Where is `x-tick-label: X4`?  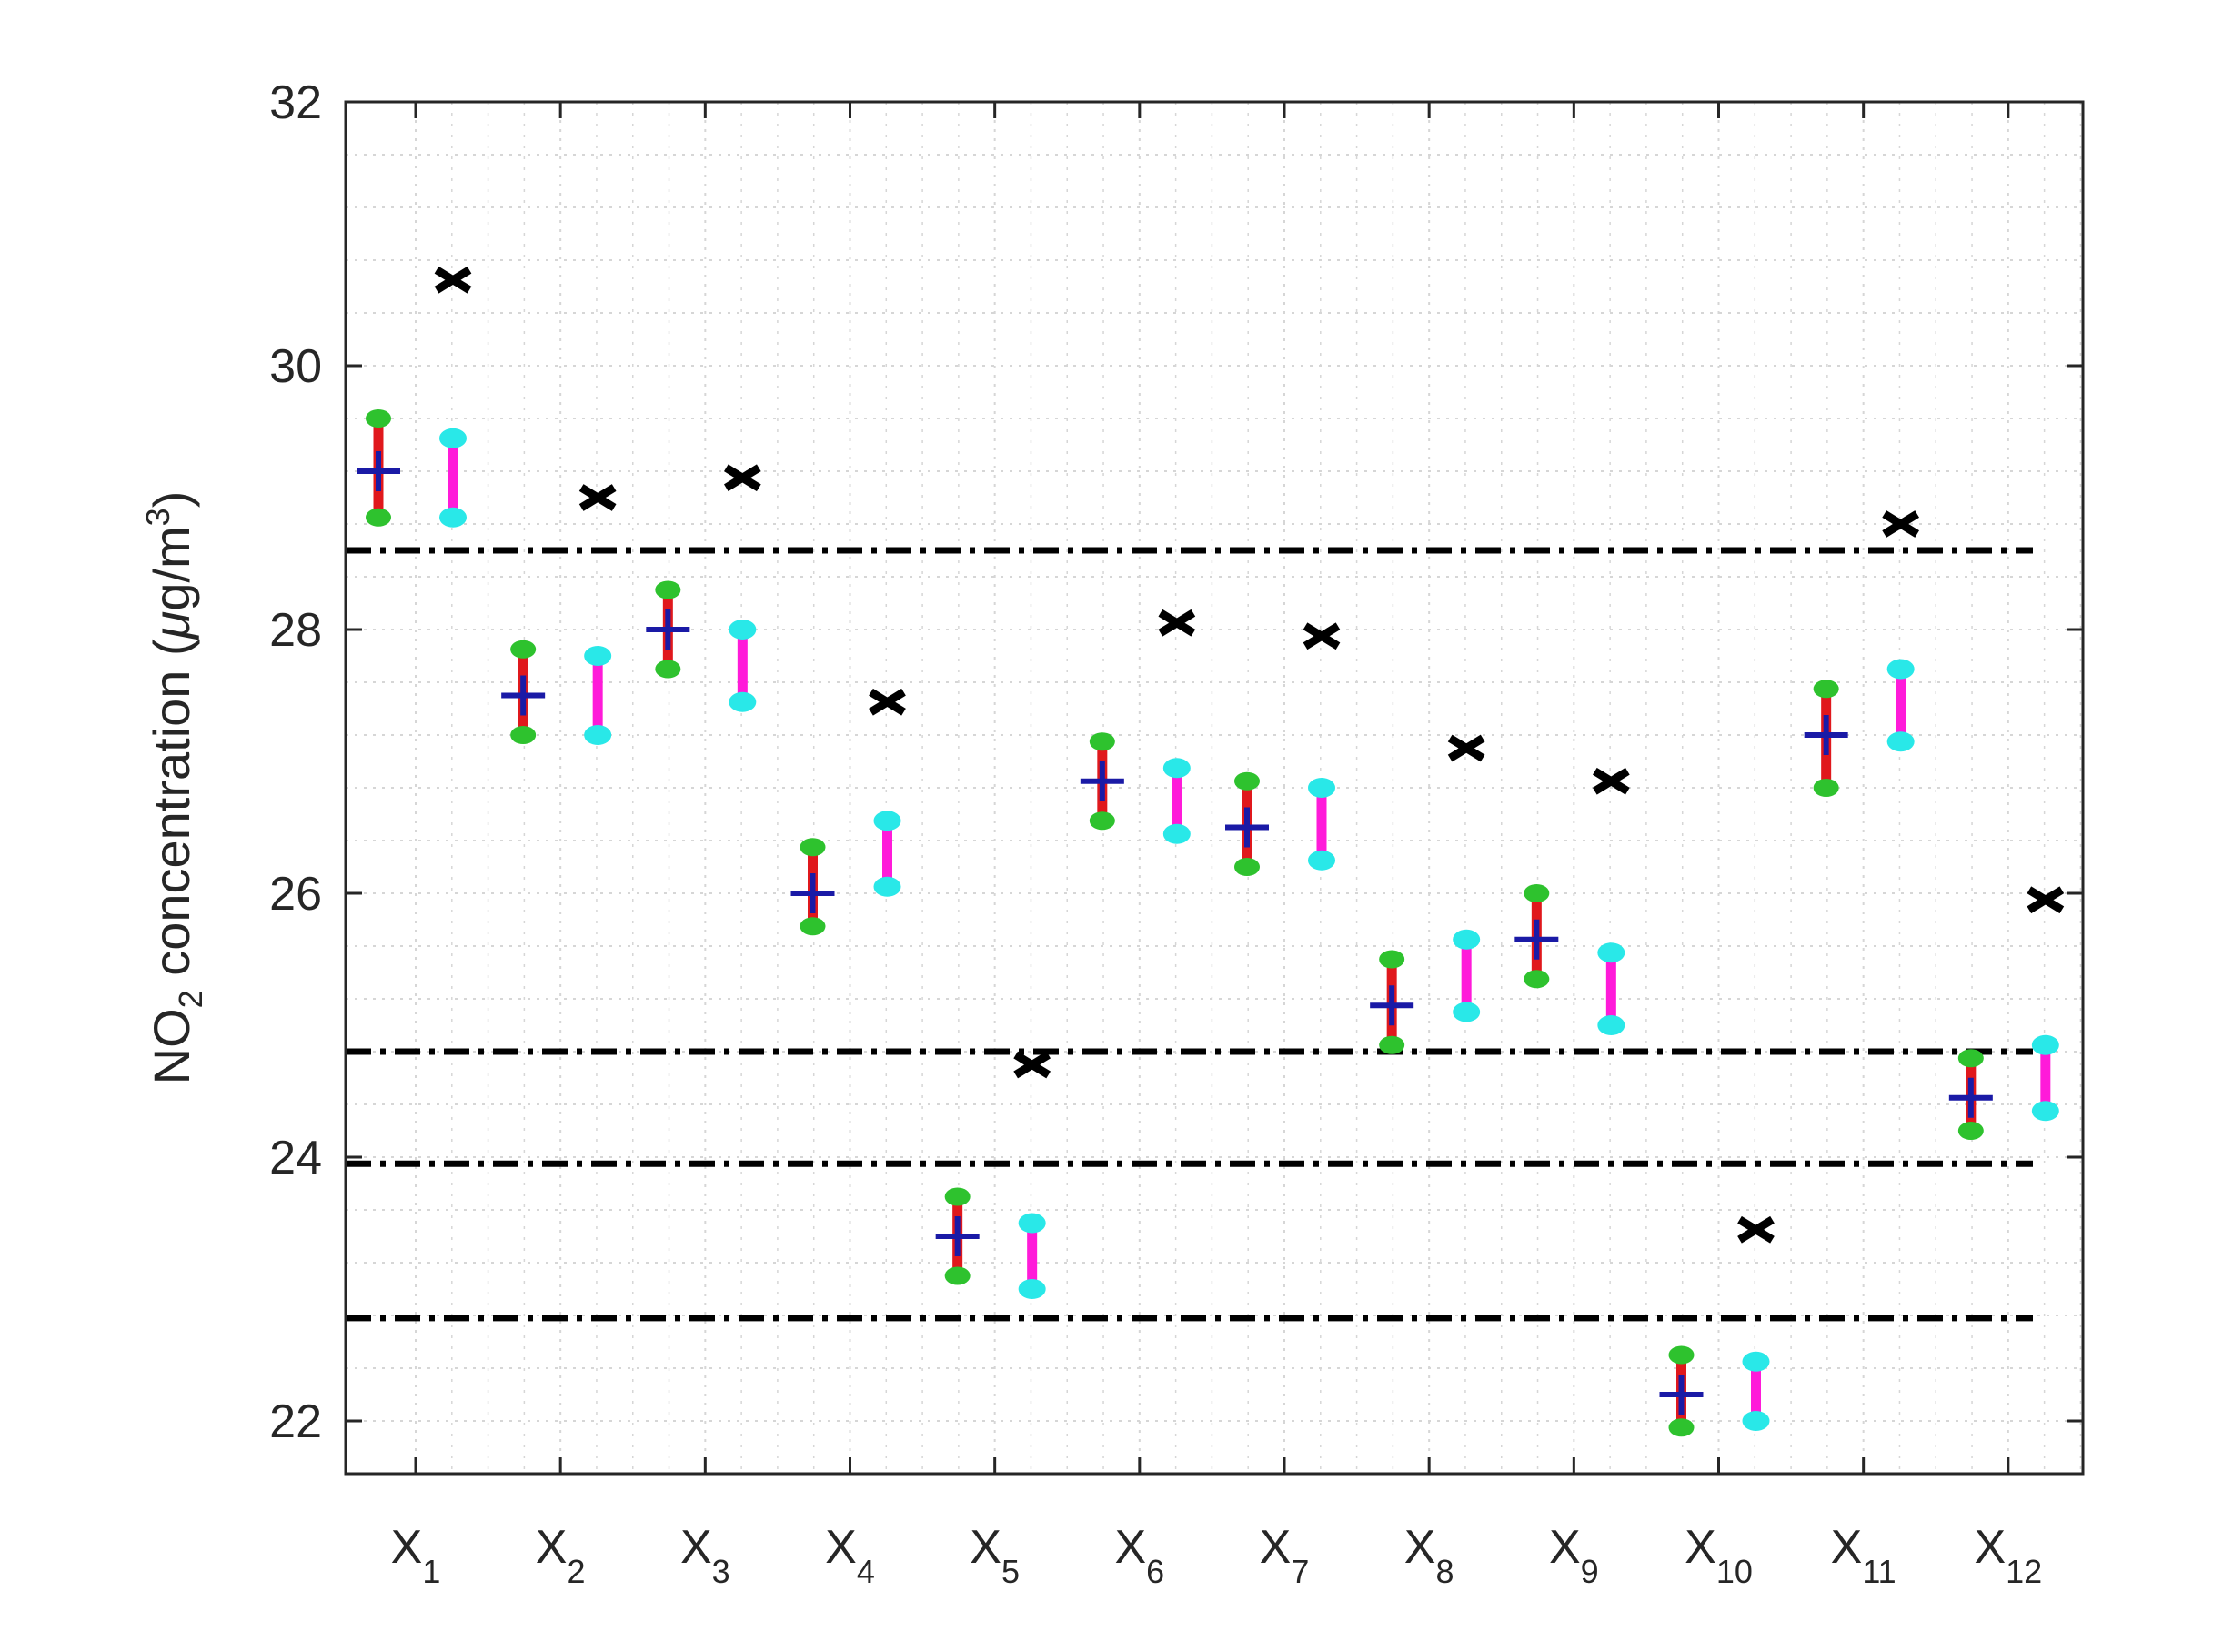
x-tick-label: X4 is located at coordinates (850, 1555).